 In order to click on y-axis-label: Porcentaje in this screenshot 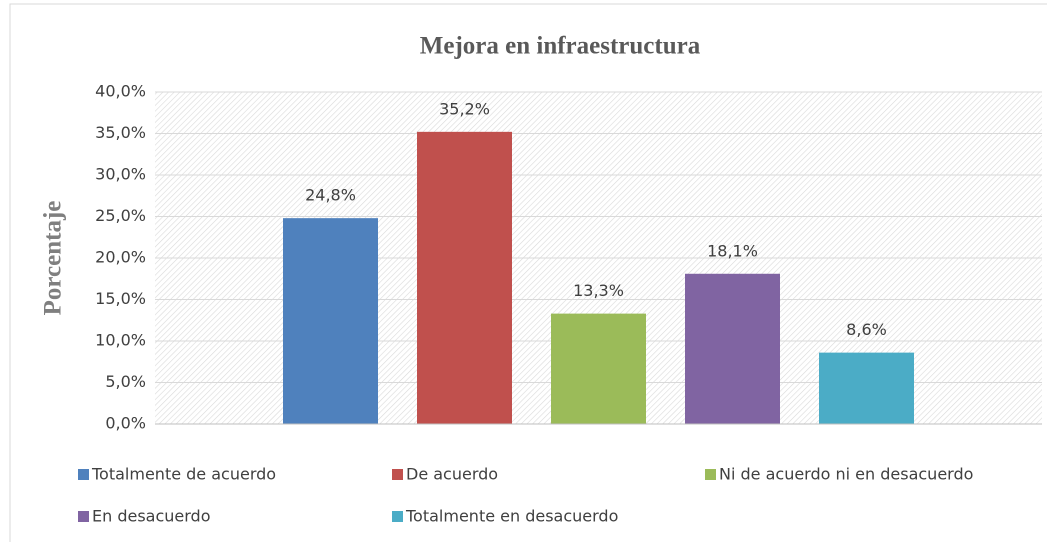, I will do `click(53, 258)`.